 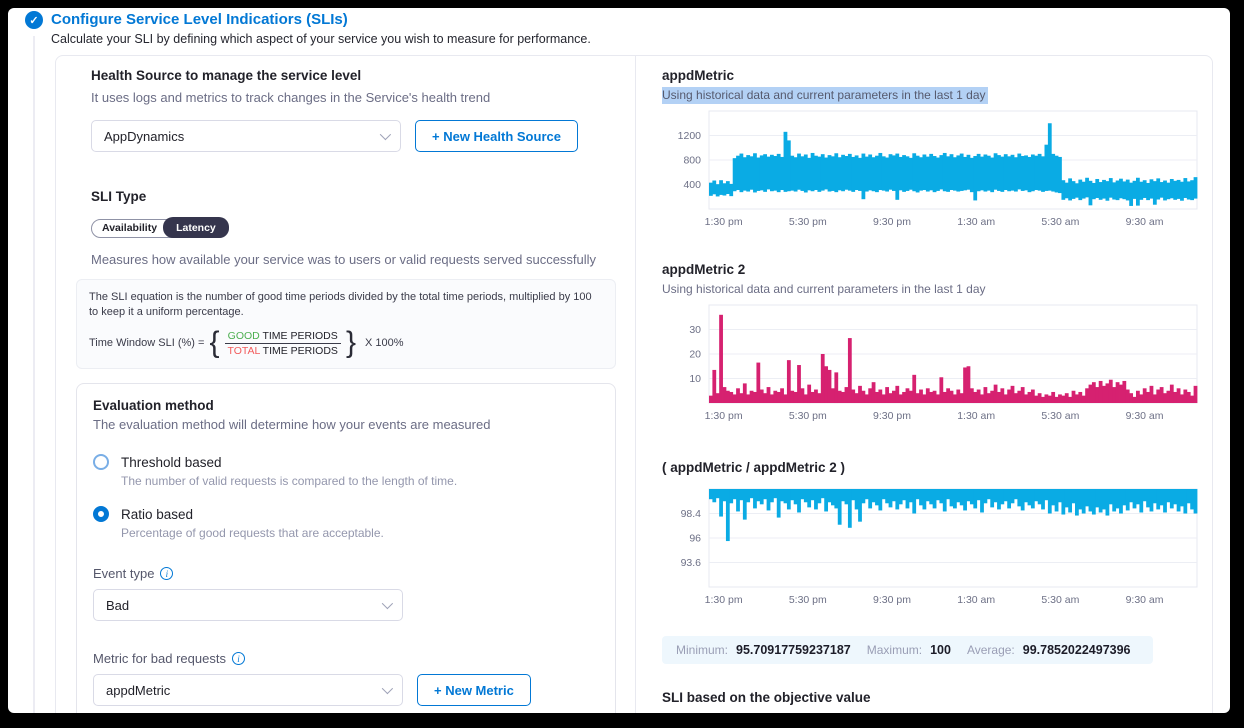 I want to click on equation-den-rest: TIME PERIODS, so click(x=298, y=350).